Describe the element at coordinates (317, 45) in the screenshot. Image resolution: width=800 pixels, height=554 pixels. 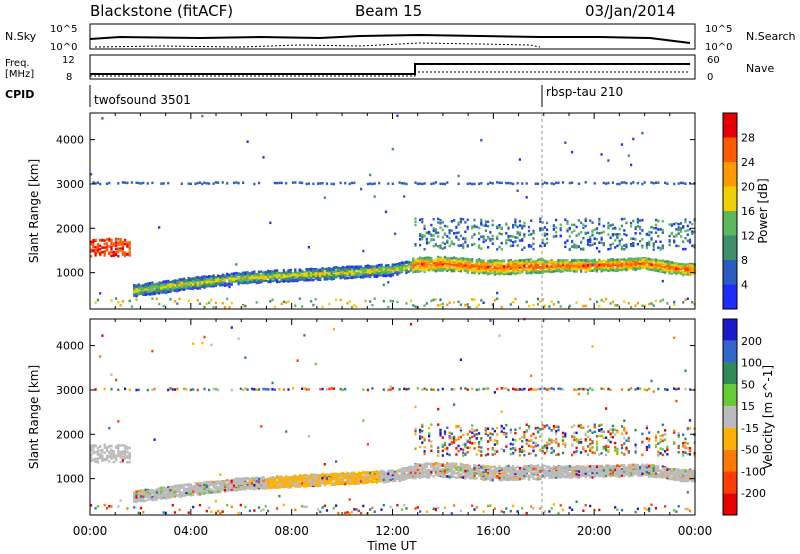
I see `nsearch-trace` at that location.